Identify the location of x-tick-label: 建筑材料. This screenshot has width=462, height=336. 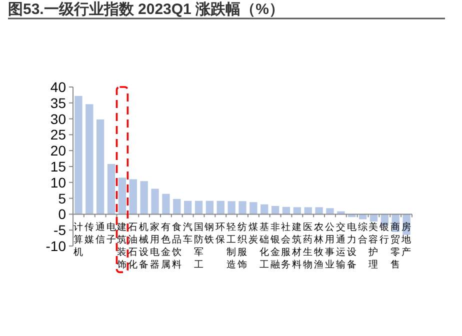
(296, 246).